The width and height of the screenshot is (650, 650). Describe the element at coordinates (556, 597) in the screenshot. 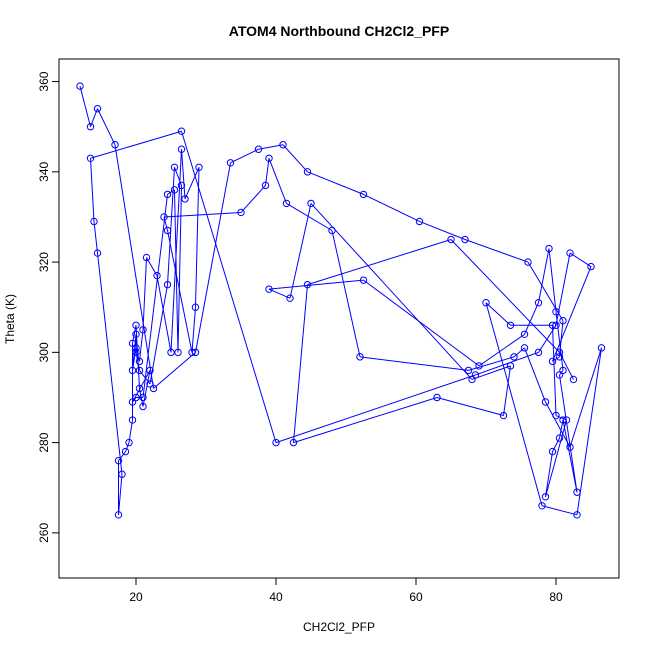

I see `x-tick-label: 80` at that location.